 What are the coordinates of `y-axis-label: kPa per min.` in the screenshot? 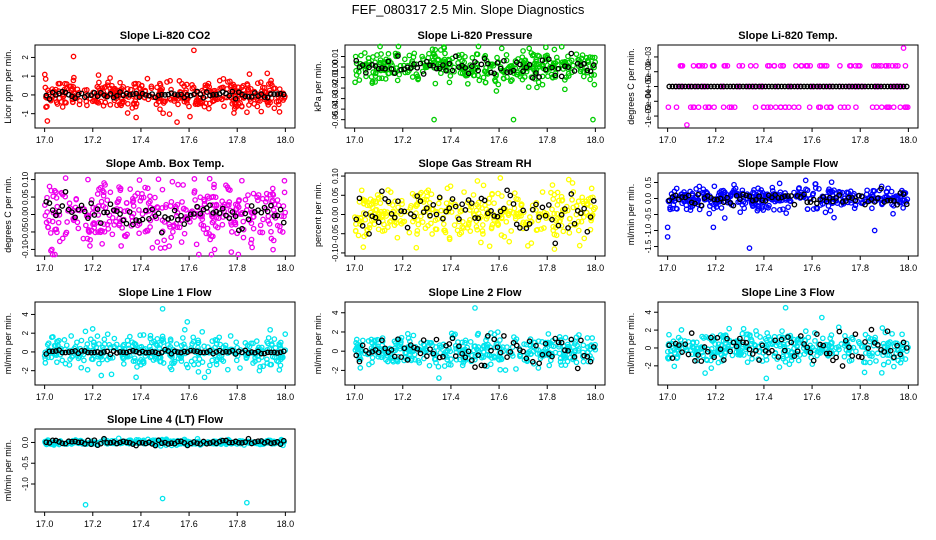 It's located at (318, 86).